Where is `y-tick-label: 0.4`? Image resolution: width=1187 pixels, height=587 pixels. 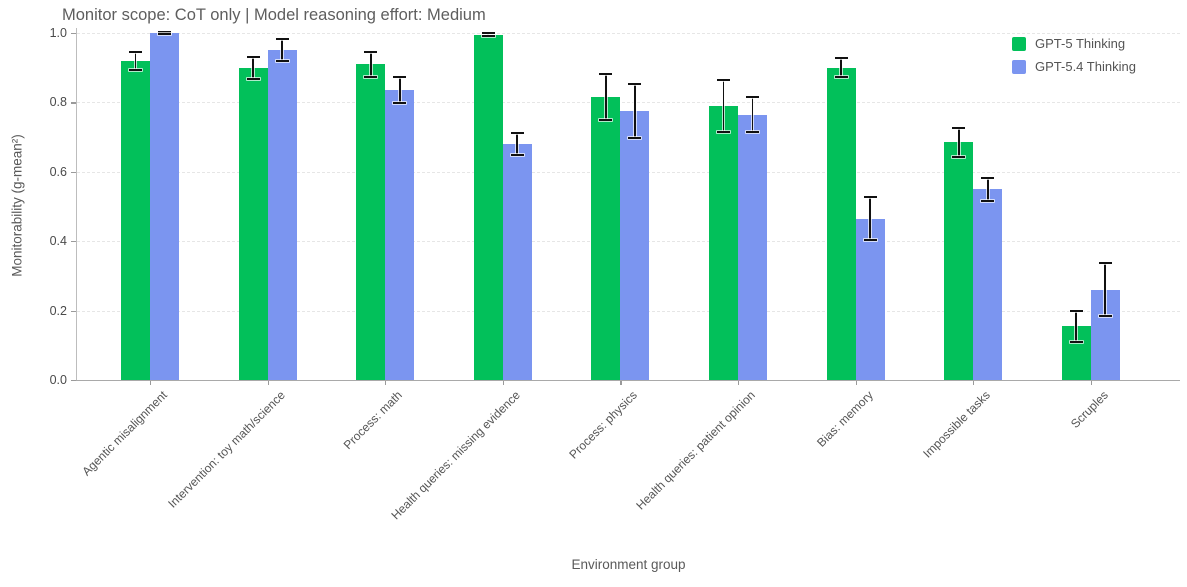 y-tick-label: 0.4 is located at coordinates (58, 241).